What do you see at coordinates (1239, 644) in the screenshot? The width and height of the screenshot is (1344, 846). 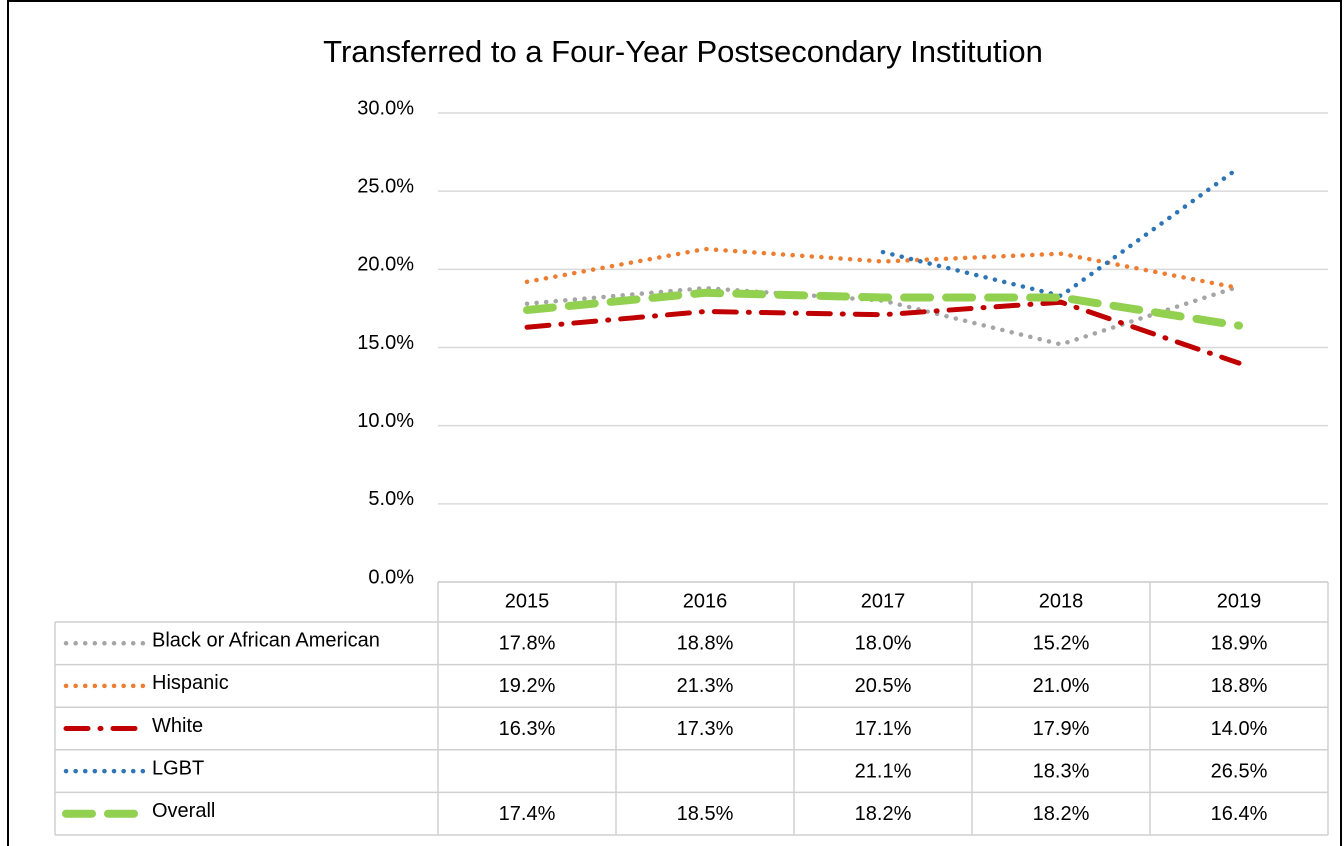 I see `table-cell: 18.9%` at bounding box center [1239, 644].